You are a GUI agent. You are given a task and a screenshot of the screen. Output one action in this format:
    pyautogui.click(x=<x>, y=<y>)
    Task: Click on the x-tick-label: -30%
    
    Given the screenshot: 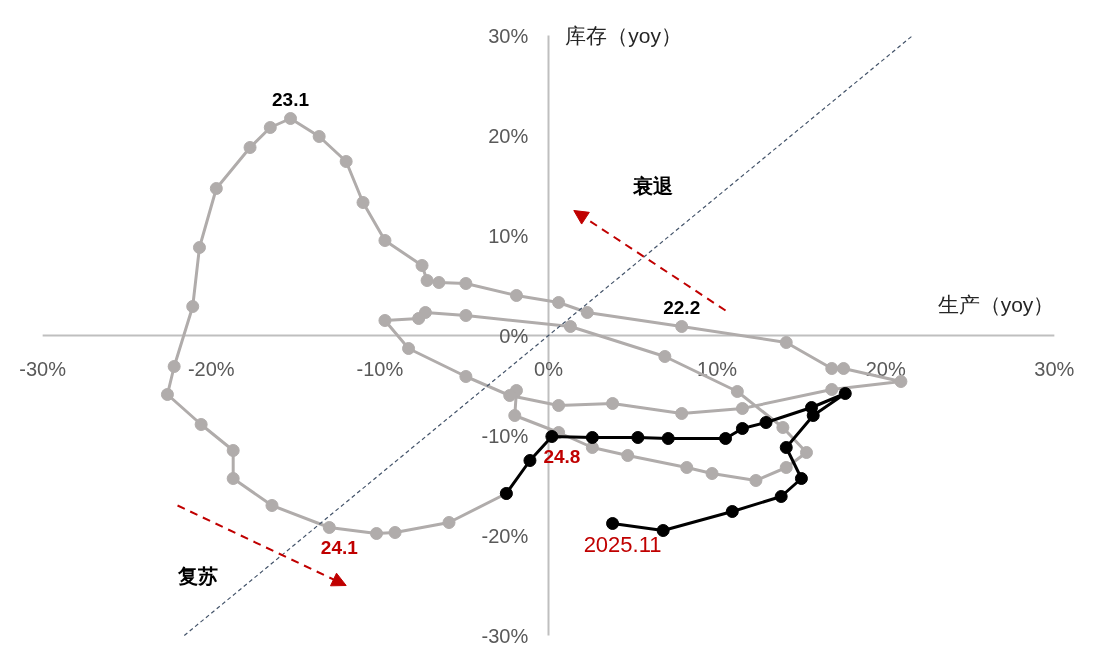 What is the action you would take?
    pyautogui.click(x=43, y=368)
    